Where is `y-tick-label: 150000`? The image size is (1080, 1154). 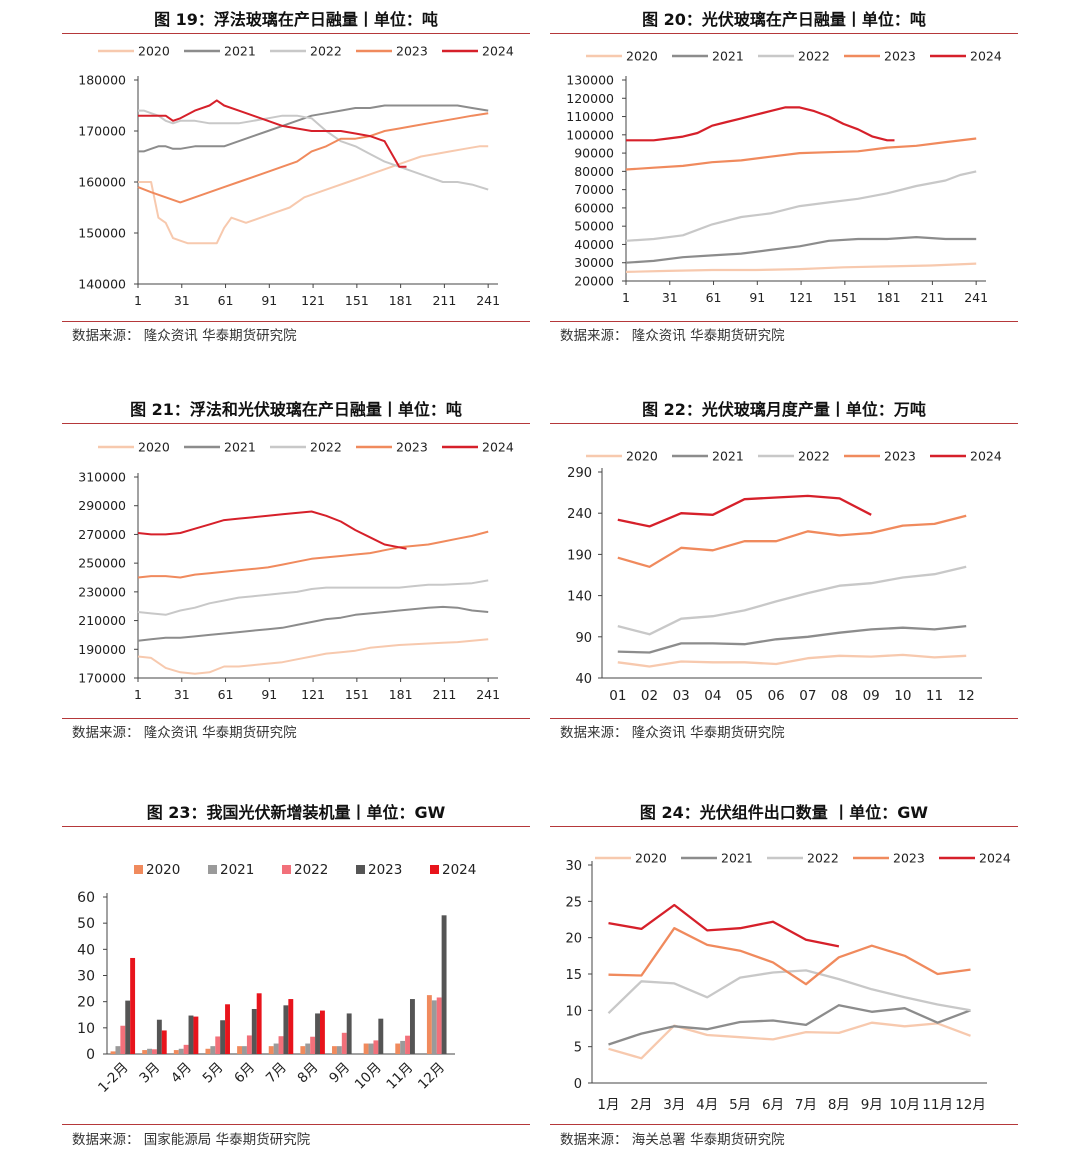
y-tick-label: 150000 is located at coordinates (102, 233).